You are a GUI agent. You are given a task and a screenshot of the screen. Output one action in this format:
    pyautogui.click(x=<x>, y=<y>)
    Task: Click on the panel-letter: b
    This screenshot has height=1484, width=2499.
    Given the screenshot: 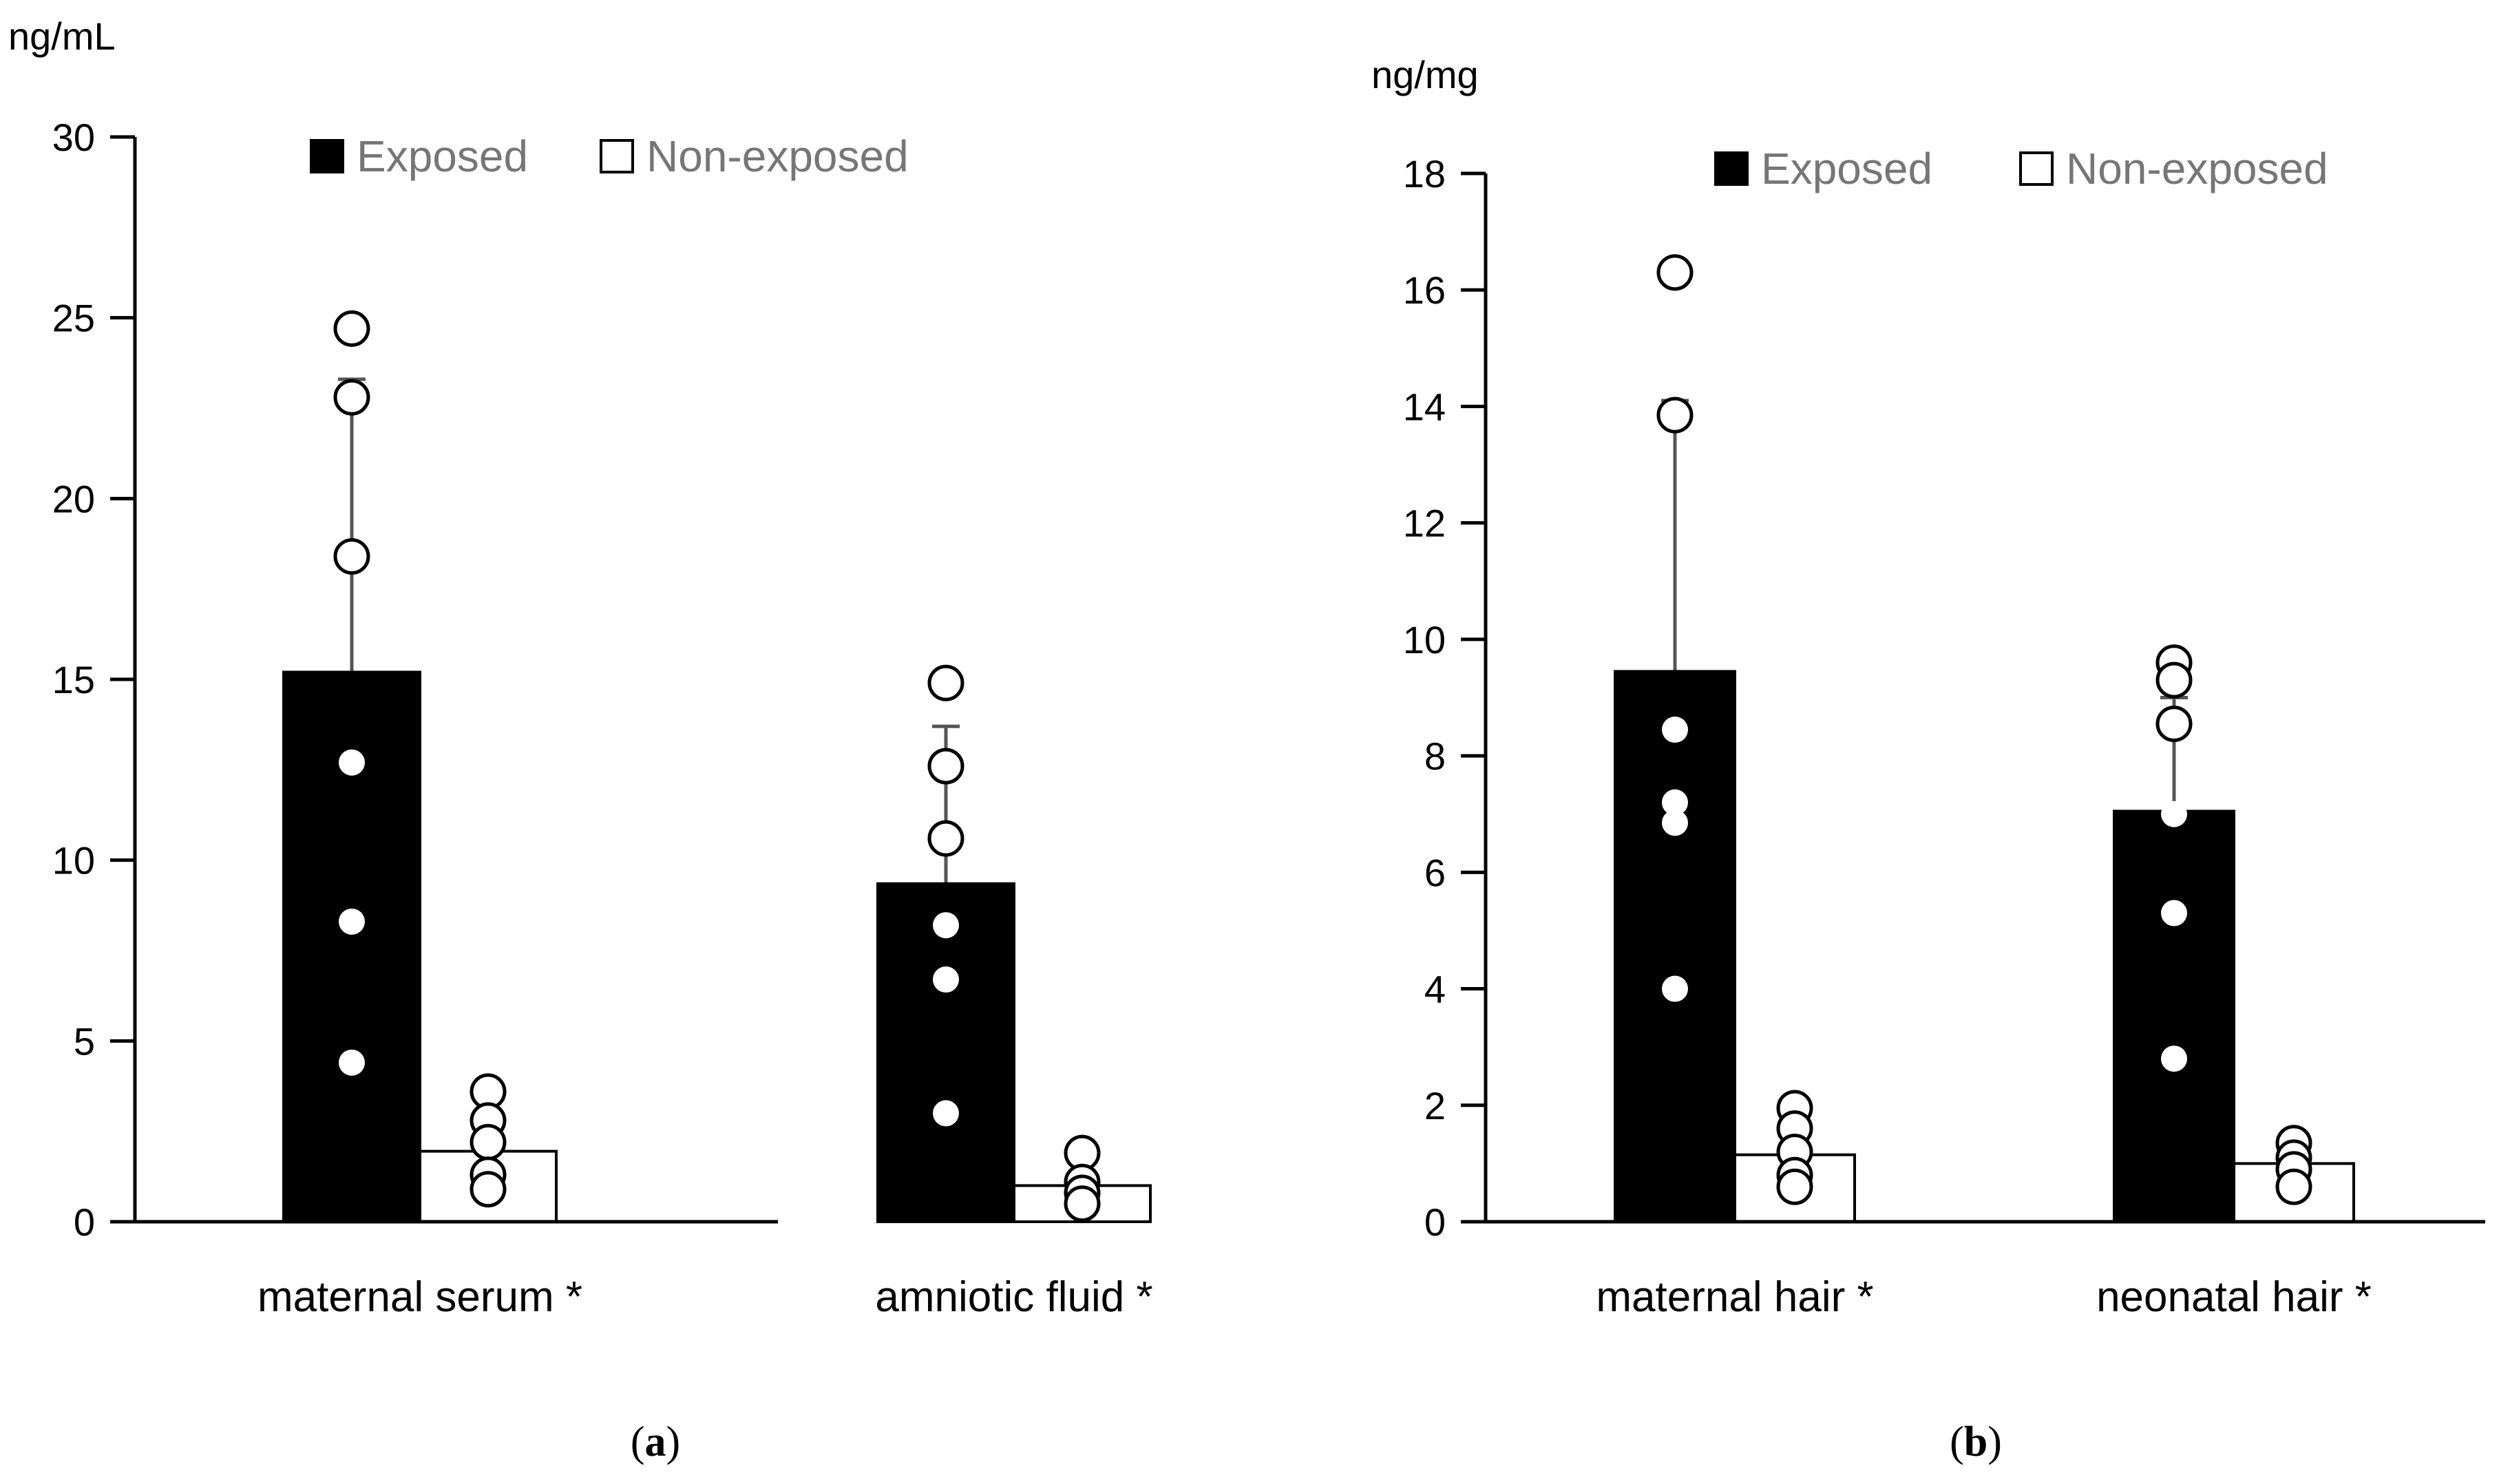 What is the action you would take?
    pyautogui.click(x=1975, y=1442)
    